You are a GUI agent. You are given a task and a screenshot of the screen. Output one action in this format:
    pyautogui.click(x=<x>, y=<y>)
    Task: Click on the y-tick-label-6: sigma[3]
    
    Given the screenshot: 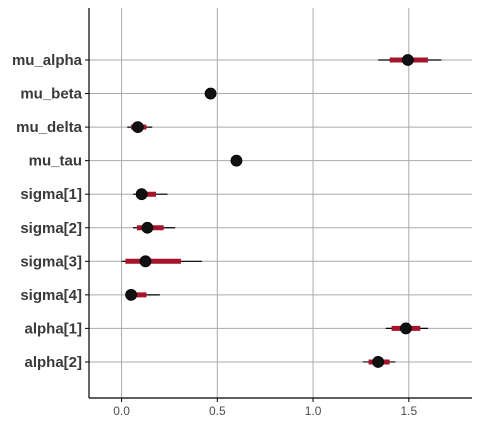 What is the action you would take?
    pyautogui.click(x=51, y=261)
    